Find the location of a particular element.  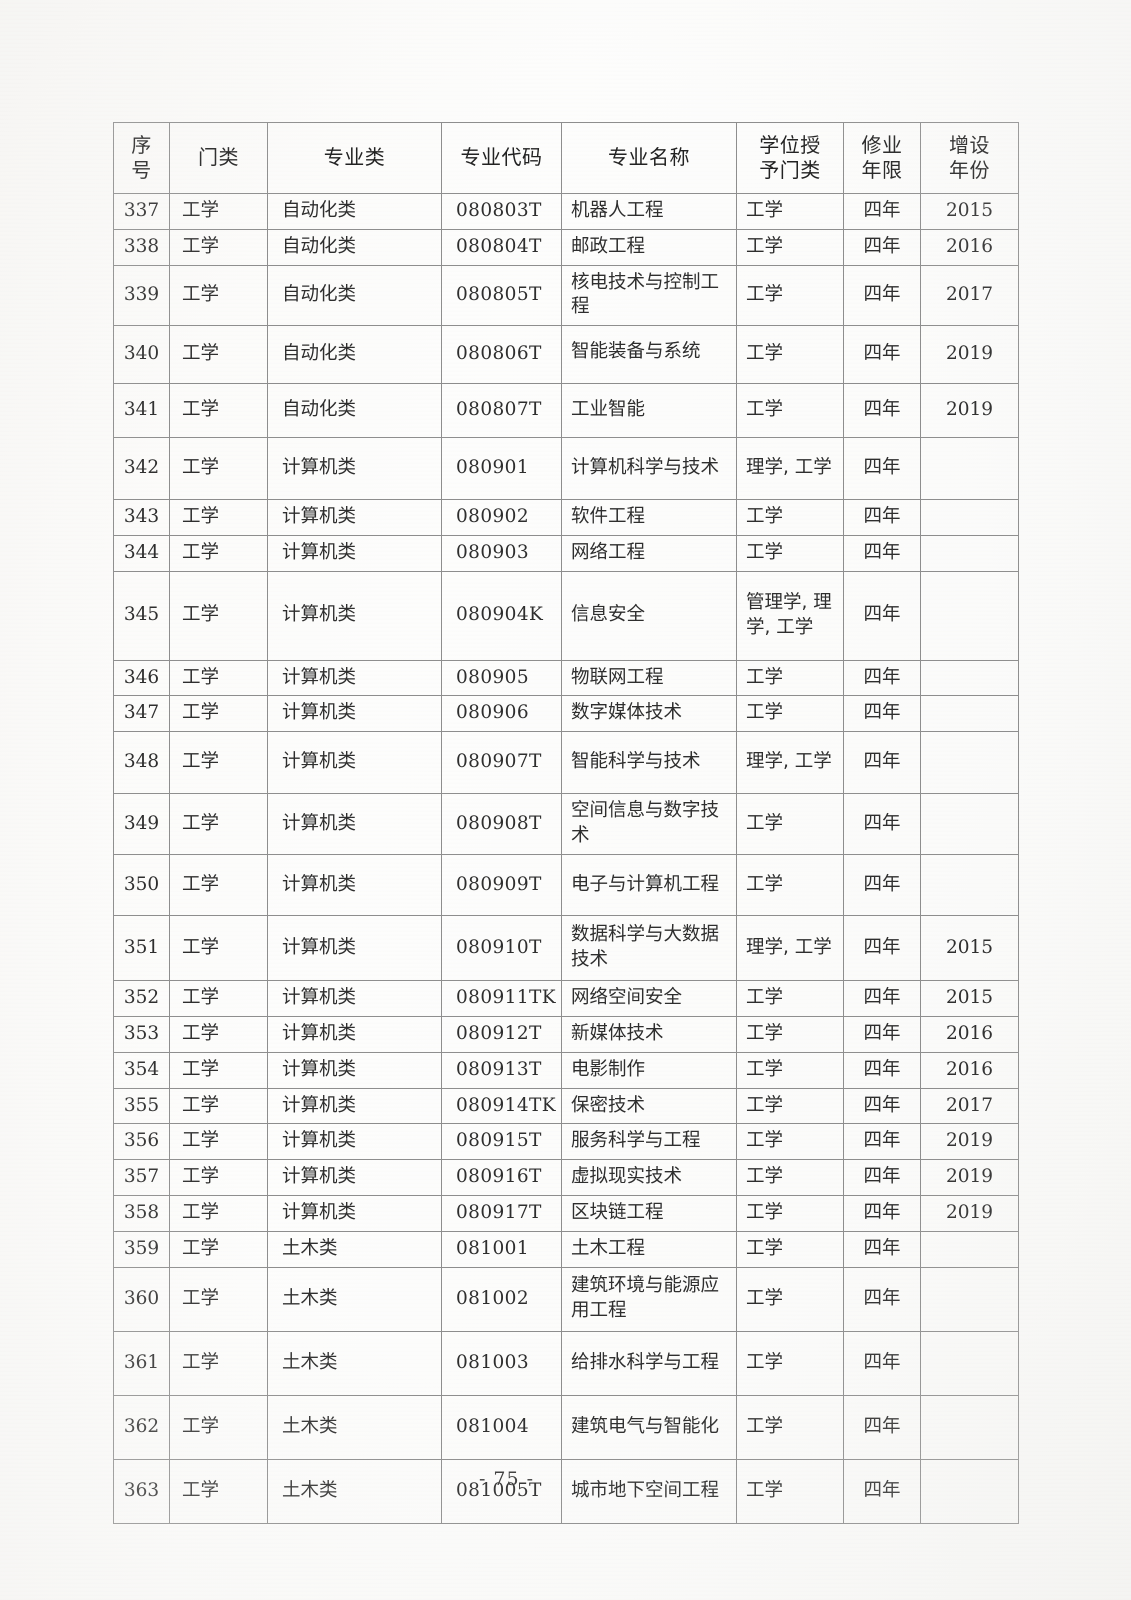

table-row: 337 工学 自动化类 080803T 机器人工程 工学 四年 2015 is located at coordinates (566, 211).